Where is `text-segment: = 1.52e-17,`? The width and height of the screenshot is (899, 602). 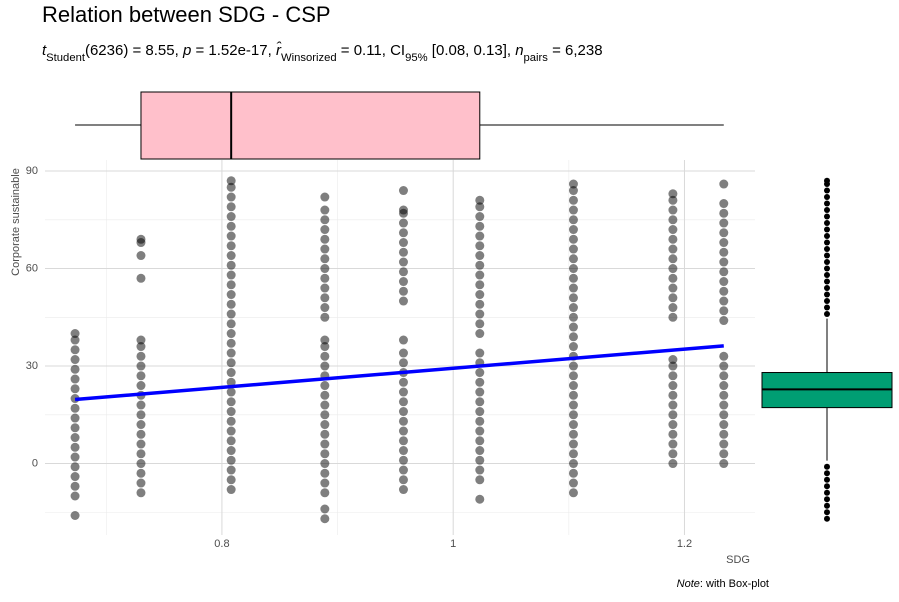 text-segment: = 1.52e-17, is located at coordinates (233, 50).